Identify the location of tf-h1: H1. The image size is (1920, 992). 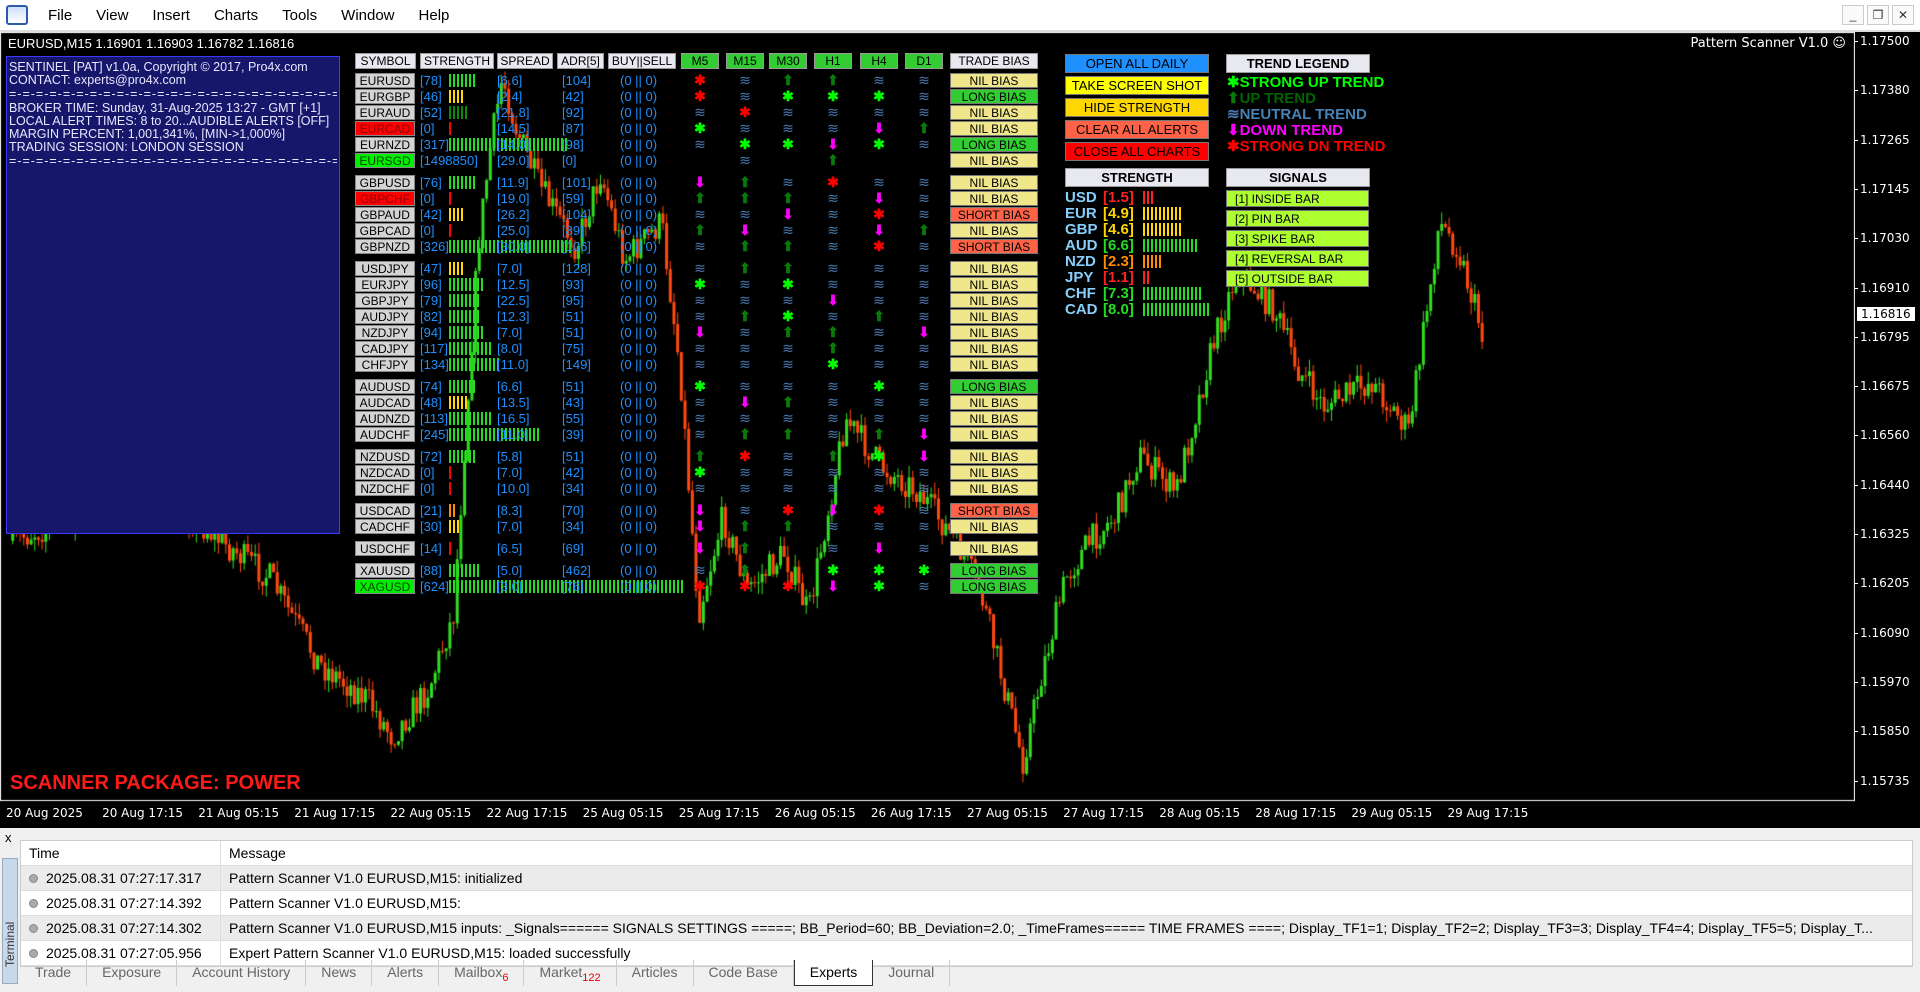
(833, 61).